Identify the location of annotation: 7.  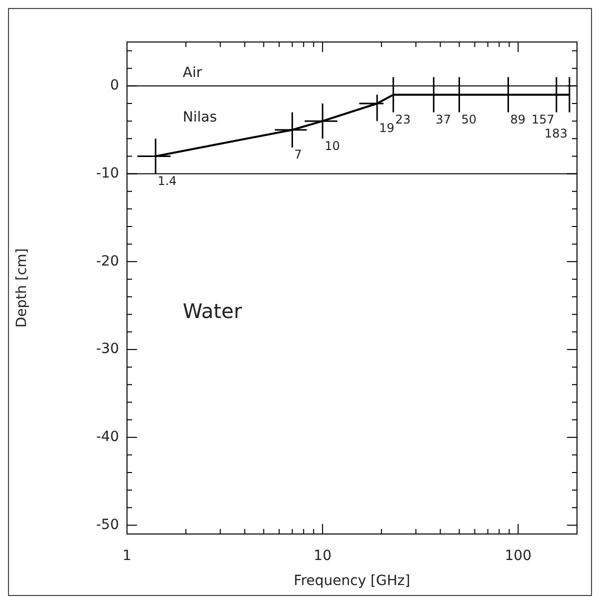
(298, 155).